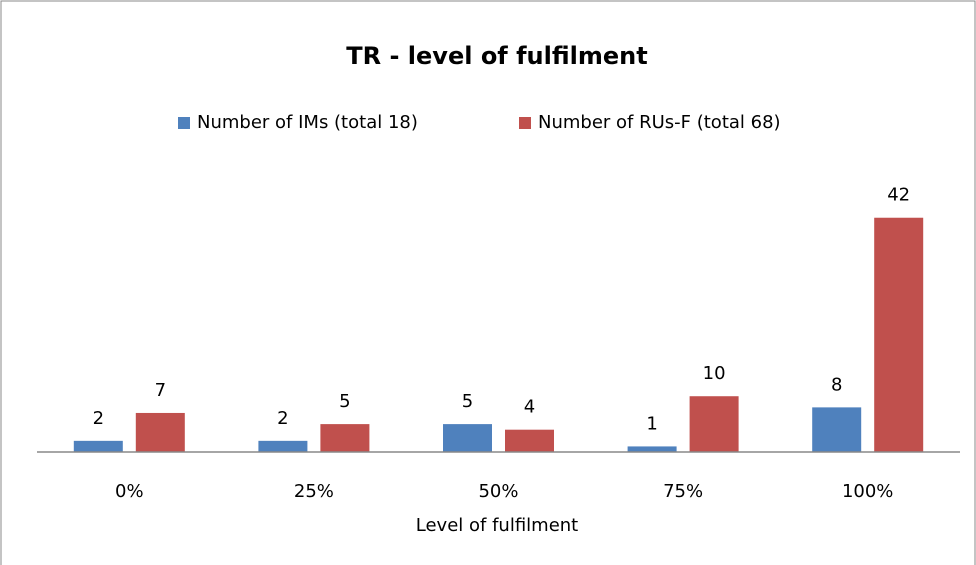 This screenshot has height=565, width=976. What do you see at coordinates (307, 122) in the screenshot?
I see `legend-label: Number of IMs (total 18)` at bounding box center [307, 122].